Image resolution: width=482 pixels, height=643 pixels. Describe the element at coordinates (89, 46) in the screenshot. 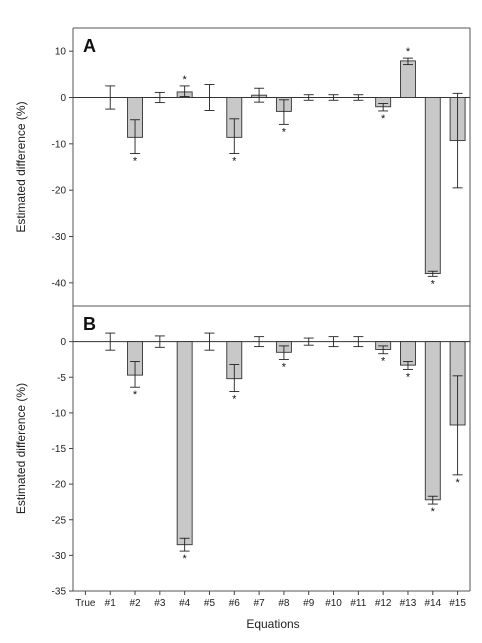

I see `panel-a-panel-label: A` at that location.